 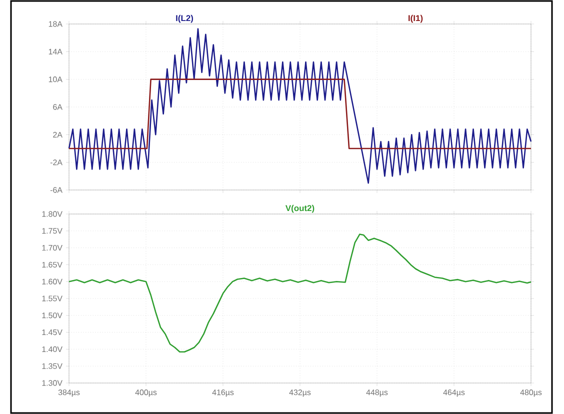 I want to click on series-label: I(L2), so click(x=185, y=18).